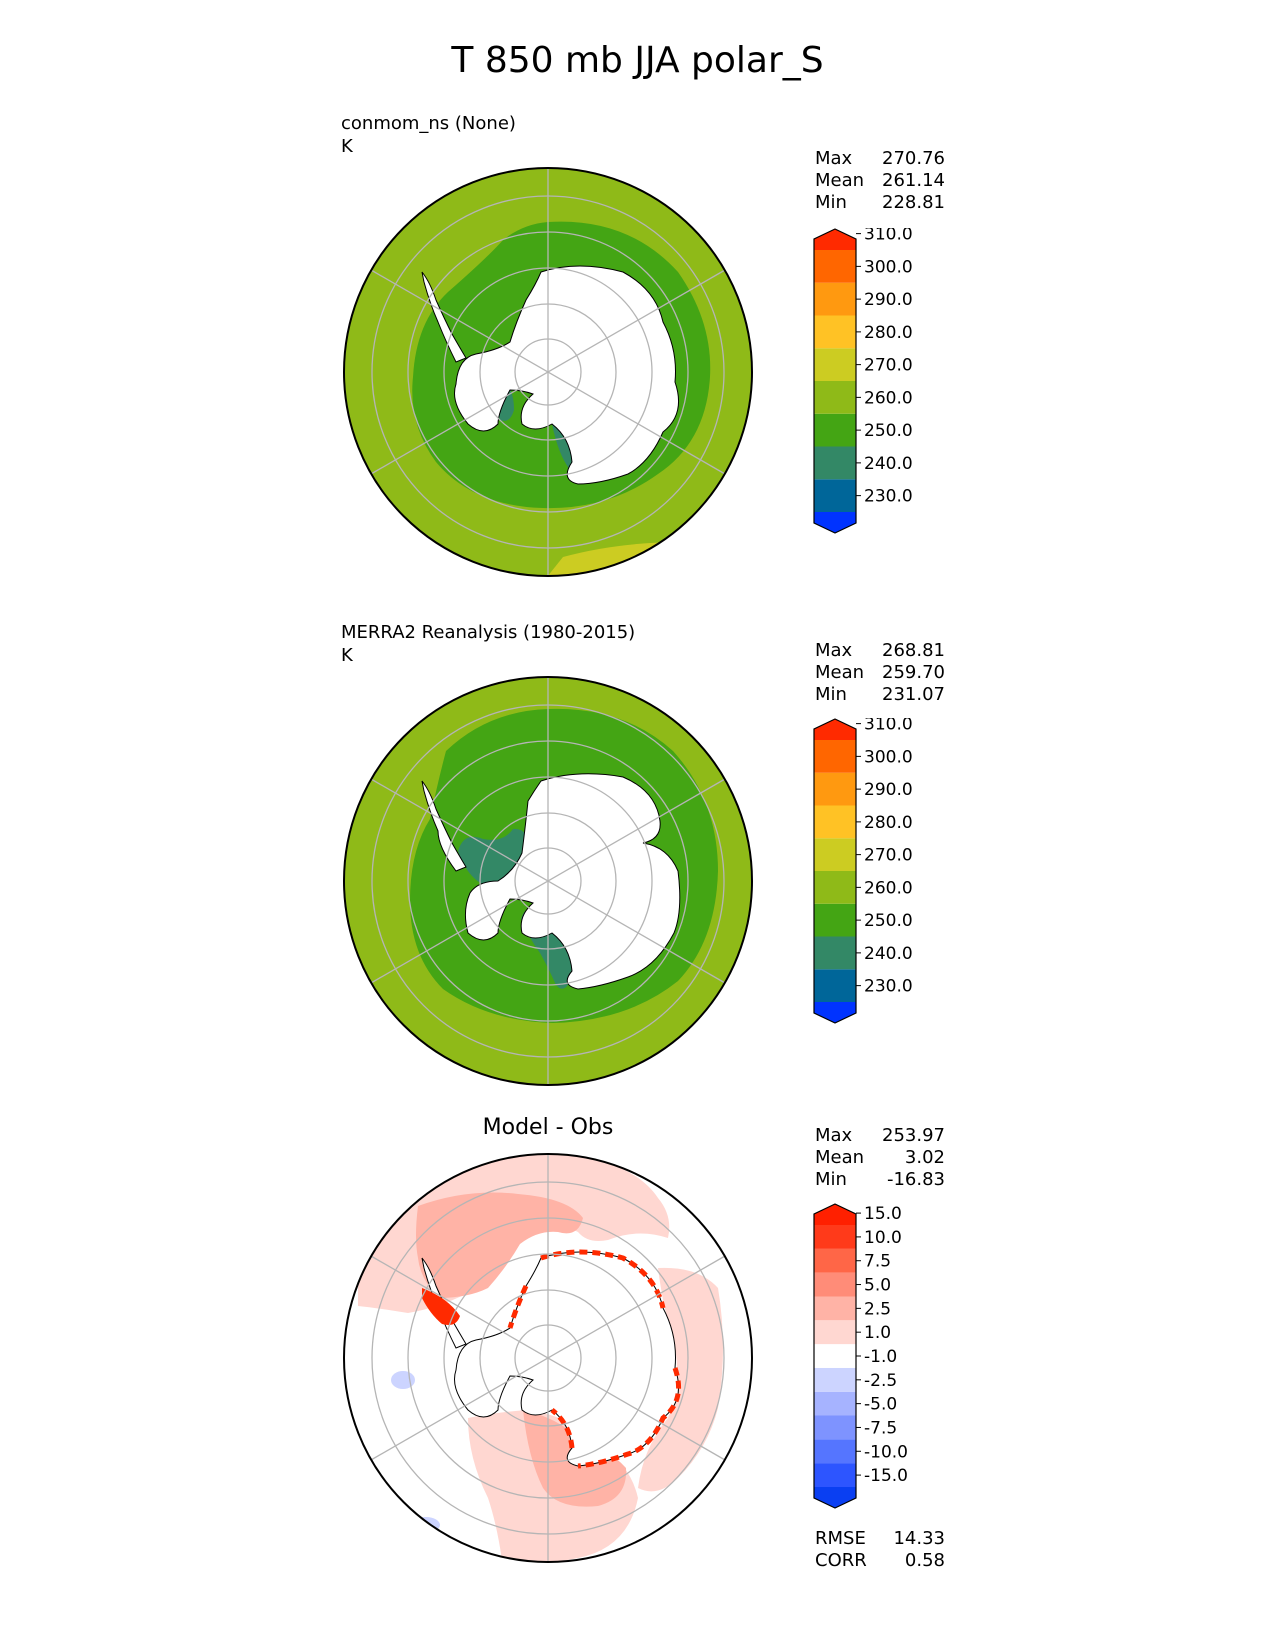 Image resolution: width=1275 pixels, height=1650 pixels. What do you see at coordinates (886, 1476) in the screenshot?
I see `colorbar-tick-label: -15.0` at bounding box center [886, 1476].